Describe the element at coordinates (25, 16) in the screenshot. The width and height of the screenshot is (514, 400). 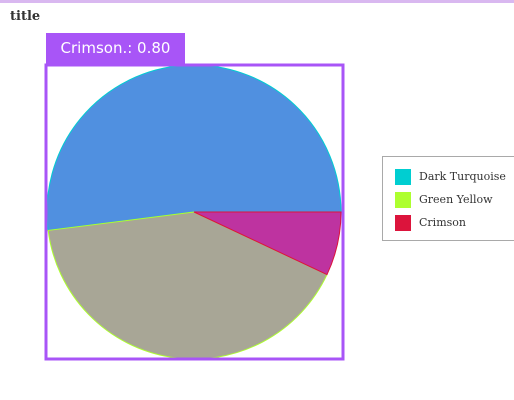
I see `chart-title: title` at that location.